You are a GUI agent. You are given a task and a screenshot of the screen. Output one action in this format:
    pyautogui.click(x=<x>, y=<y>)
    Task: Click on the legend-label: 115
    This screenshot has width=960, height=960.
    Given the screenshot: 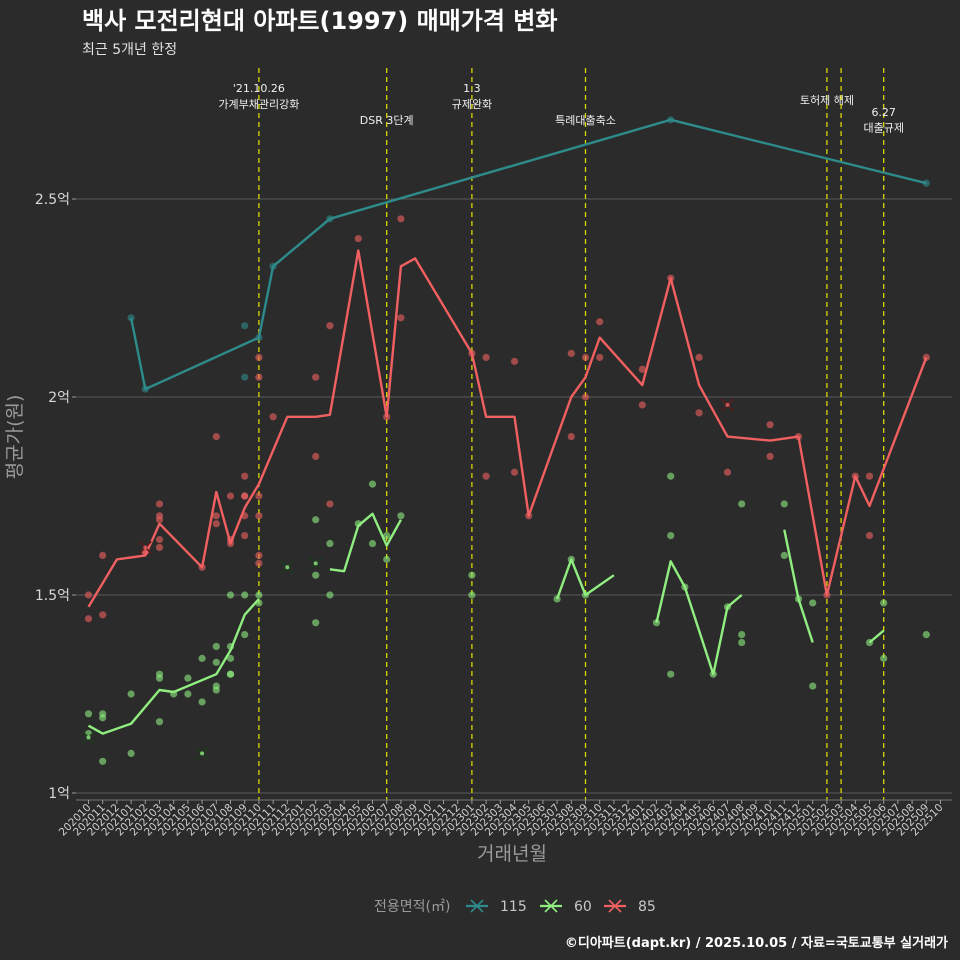 What is the action you would take?
    pyautogui.click(x=513, y=907)
    